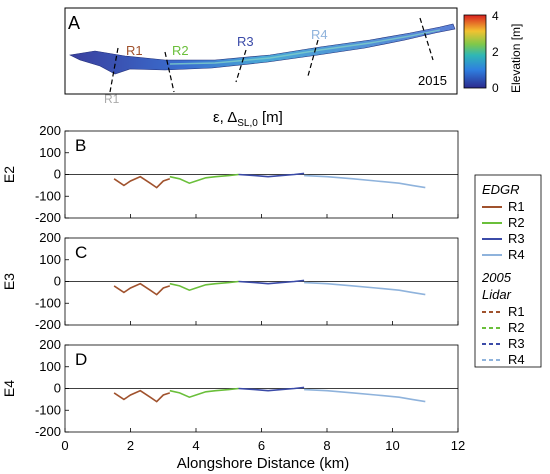 This screenshot has width=550, height=474. I want to click on legend-label-edgr-r2: R2, so click(516, 222).